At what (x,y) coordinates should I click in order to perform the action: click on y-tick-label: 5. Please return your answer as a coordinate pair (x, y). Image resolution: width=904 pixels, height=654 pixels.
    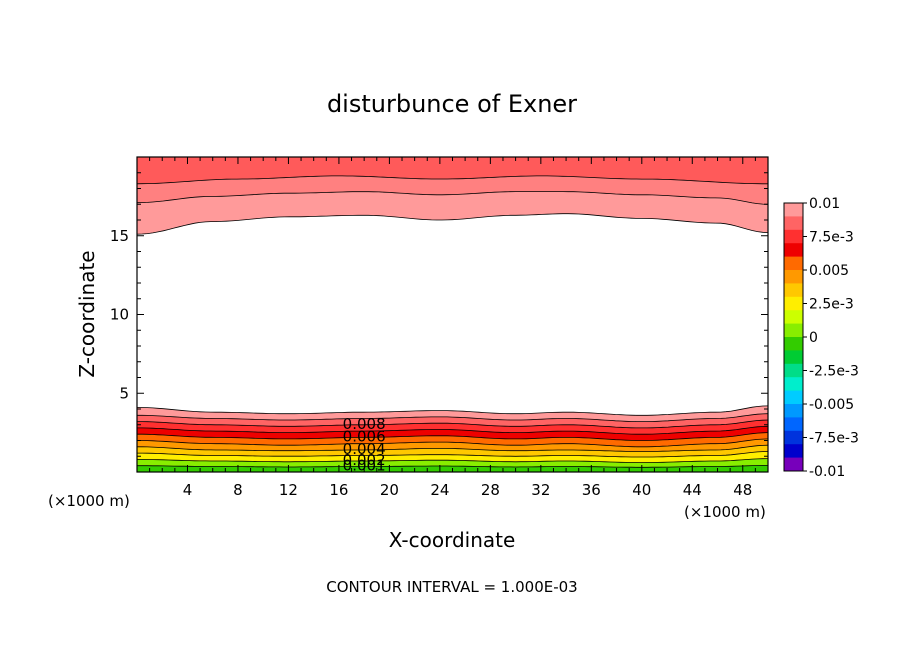
    Looking at the image, I should click on (124, 393).